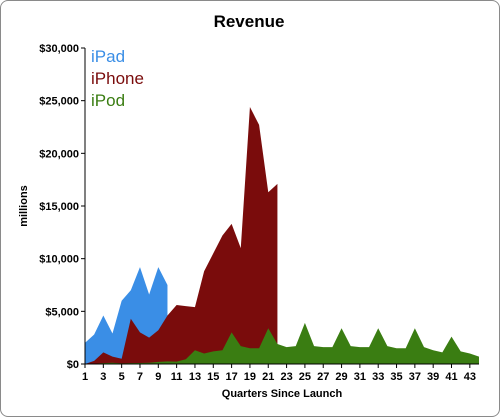 The width and height of the screenshot is (500, 417). What do you see at coordinates (108, 100) in the screenshot?
I see `legend-entry-ipod: iPod` at bounding box center [108, 100].